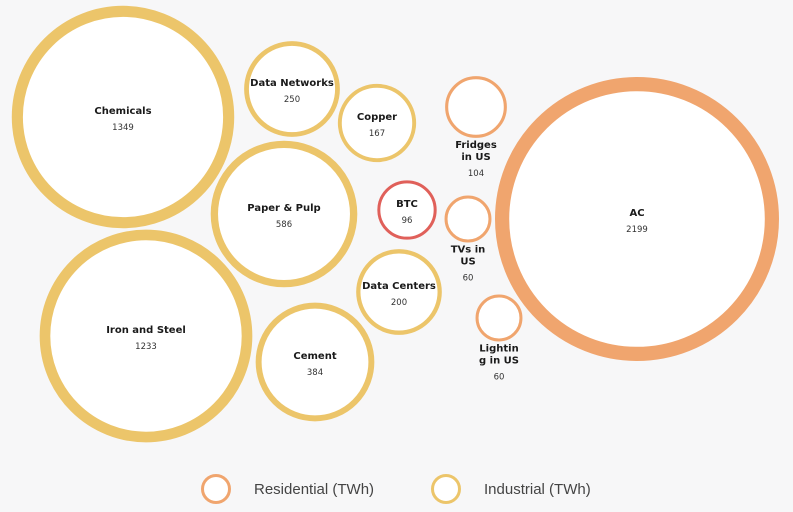 The height and width of the screenshot is (512, 793). Describe the element at coordinates (216, 489) in the screenshot. I see `legend-swatch-residential` at that location.